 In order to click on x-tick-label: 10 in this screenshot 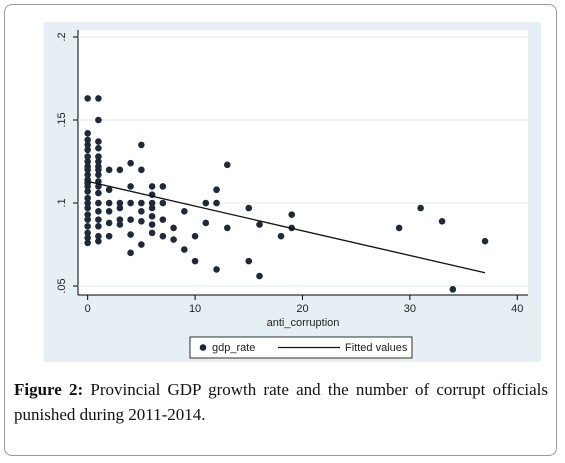, I will do `click(195, 309)`.